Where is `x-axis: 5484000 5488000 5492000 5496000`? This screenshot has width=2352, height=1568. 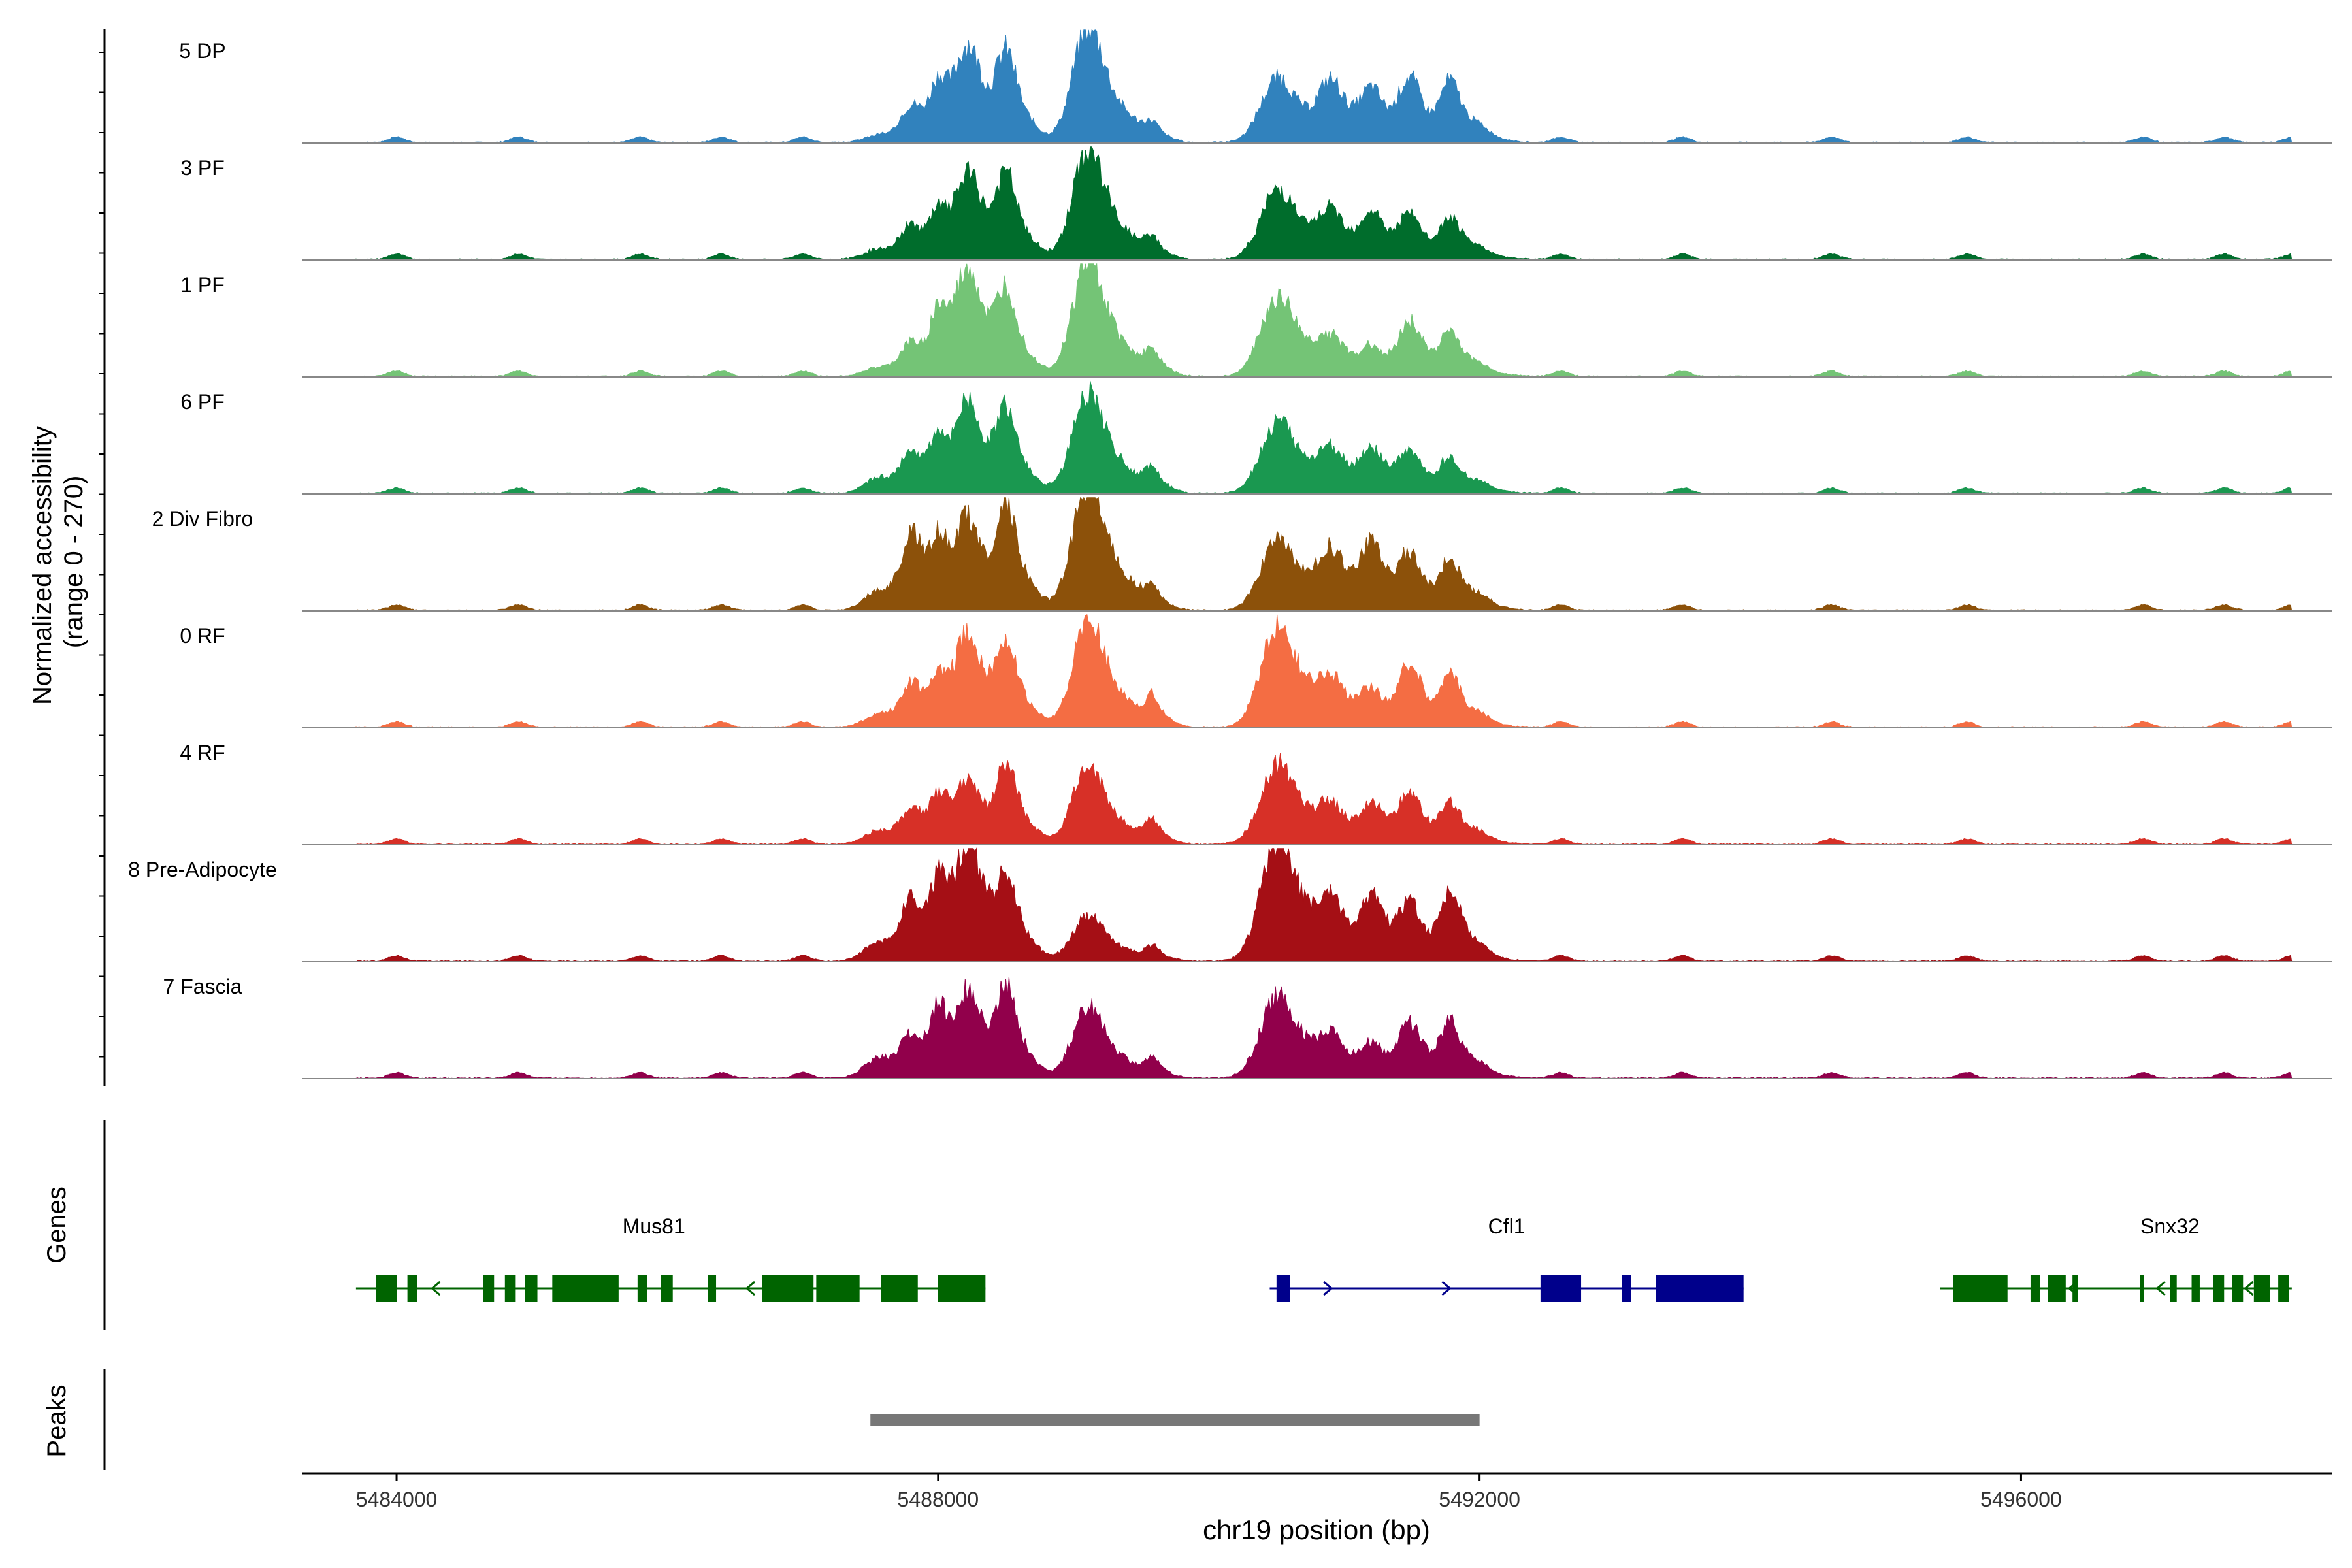
x-axis: 5484000 5488000 5492000 5496000 is located at coordinates (1317, 1491).